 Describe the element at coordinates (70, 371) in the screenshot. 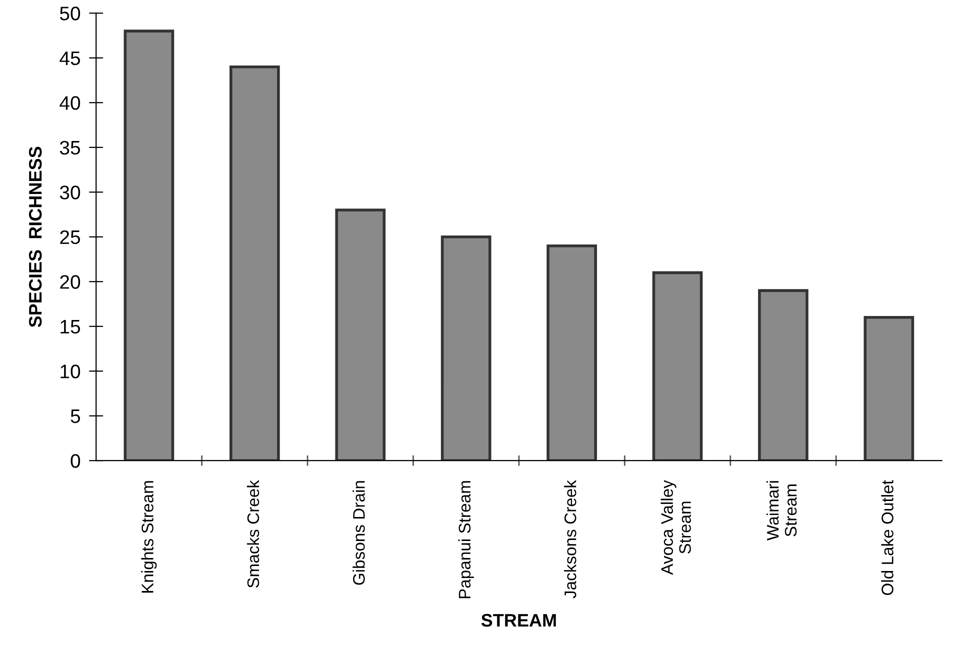

I see `y-tick-label: 10` at that location.